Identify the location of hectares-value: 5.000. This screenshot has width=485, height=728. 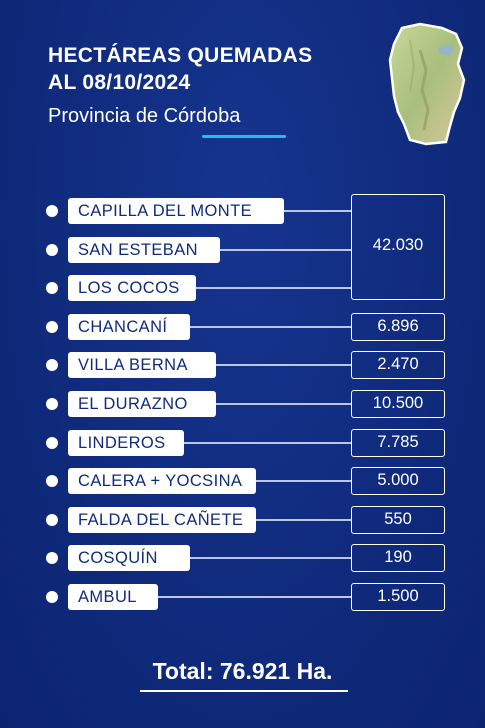
(398, 481).